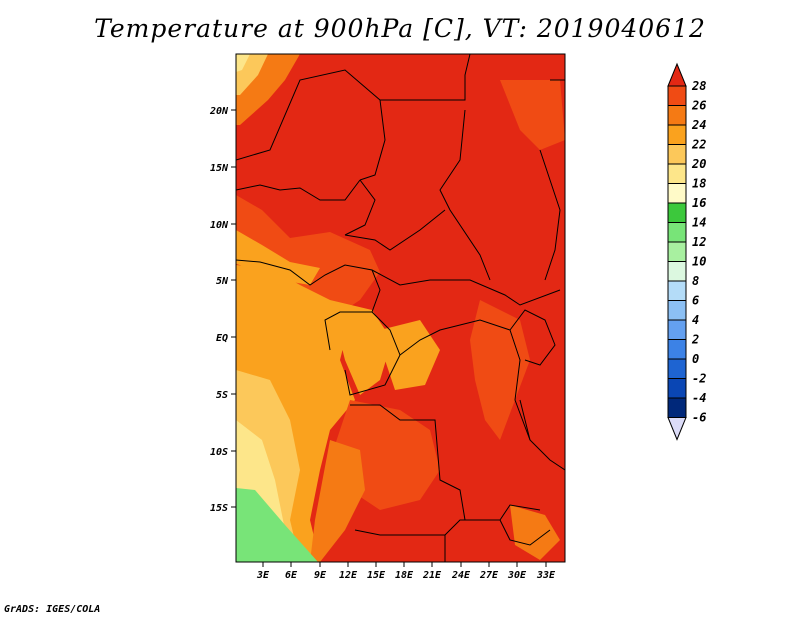 The image size is (800, 618). I want to click on lon-label: 24E, so click(461, 575).